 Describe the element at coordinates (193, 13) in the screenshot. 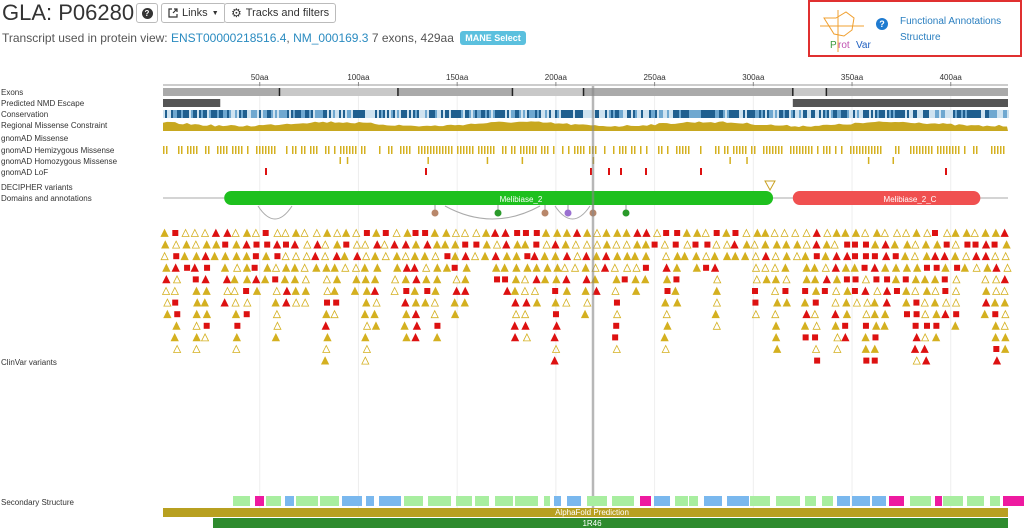

I see `links-dropdown-button: Links ▼` at that location.